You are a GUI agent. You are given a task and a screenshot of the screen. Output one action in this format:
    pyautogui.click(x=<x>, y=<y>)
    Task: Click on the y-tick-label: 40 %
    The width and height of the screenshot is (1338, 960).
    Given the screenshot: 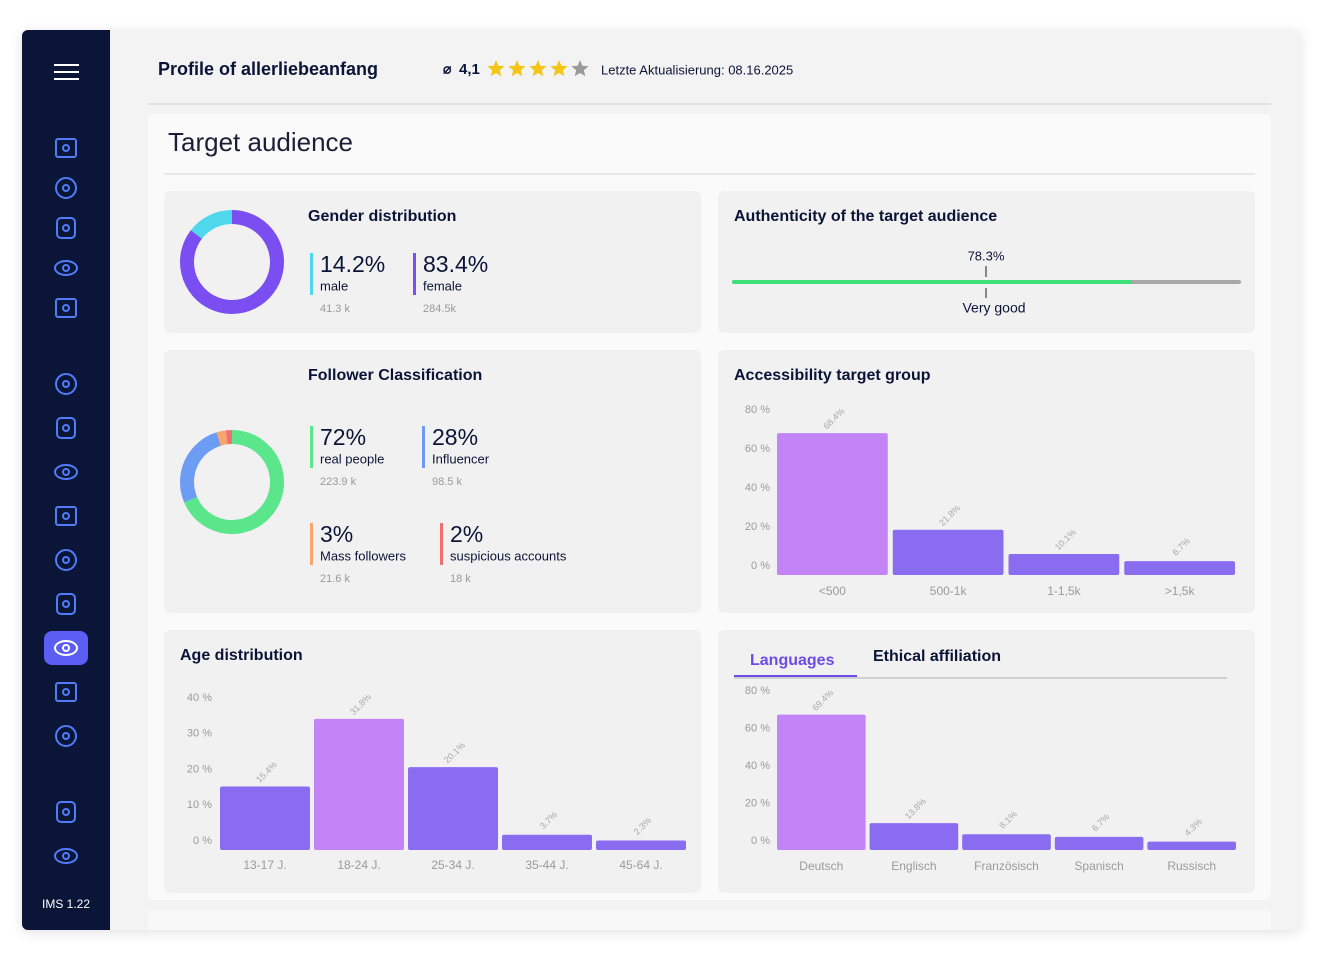 What is the action you would take?
    pyautogui.click(x=757, y=488)
    